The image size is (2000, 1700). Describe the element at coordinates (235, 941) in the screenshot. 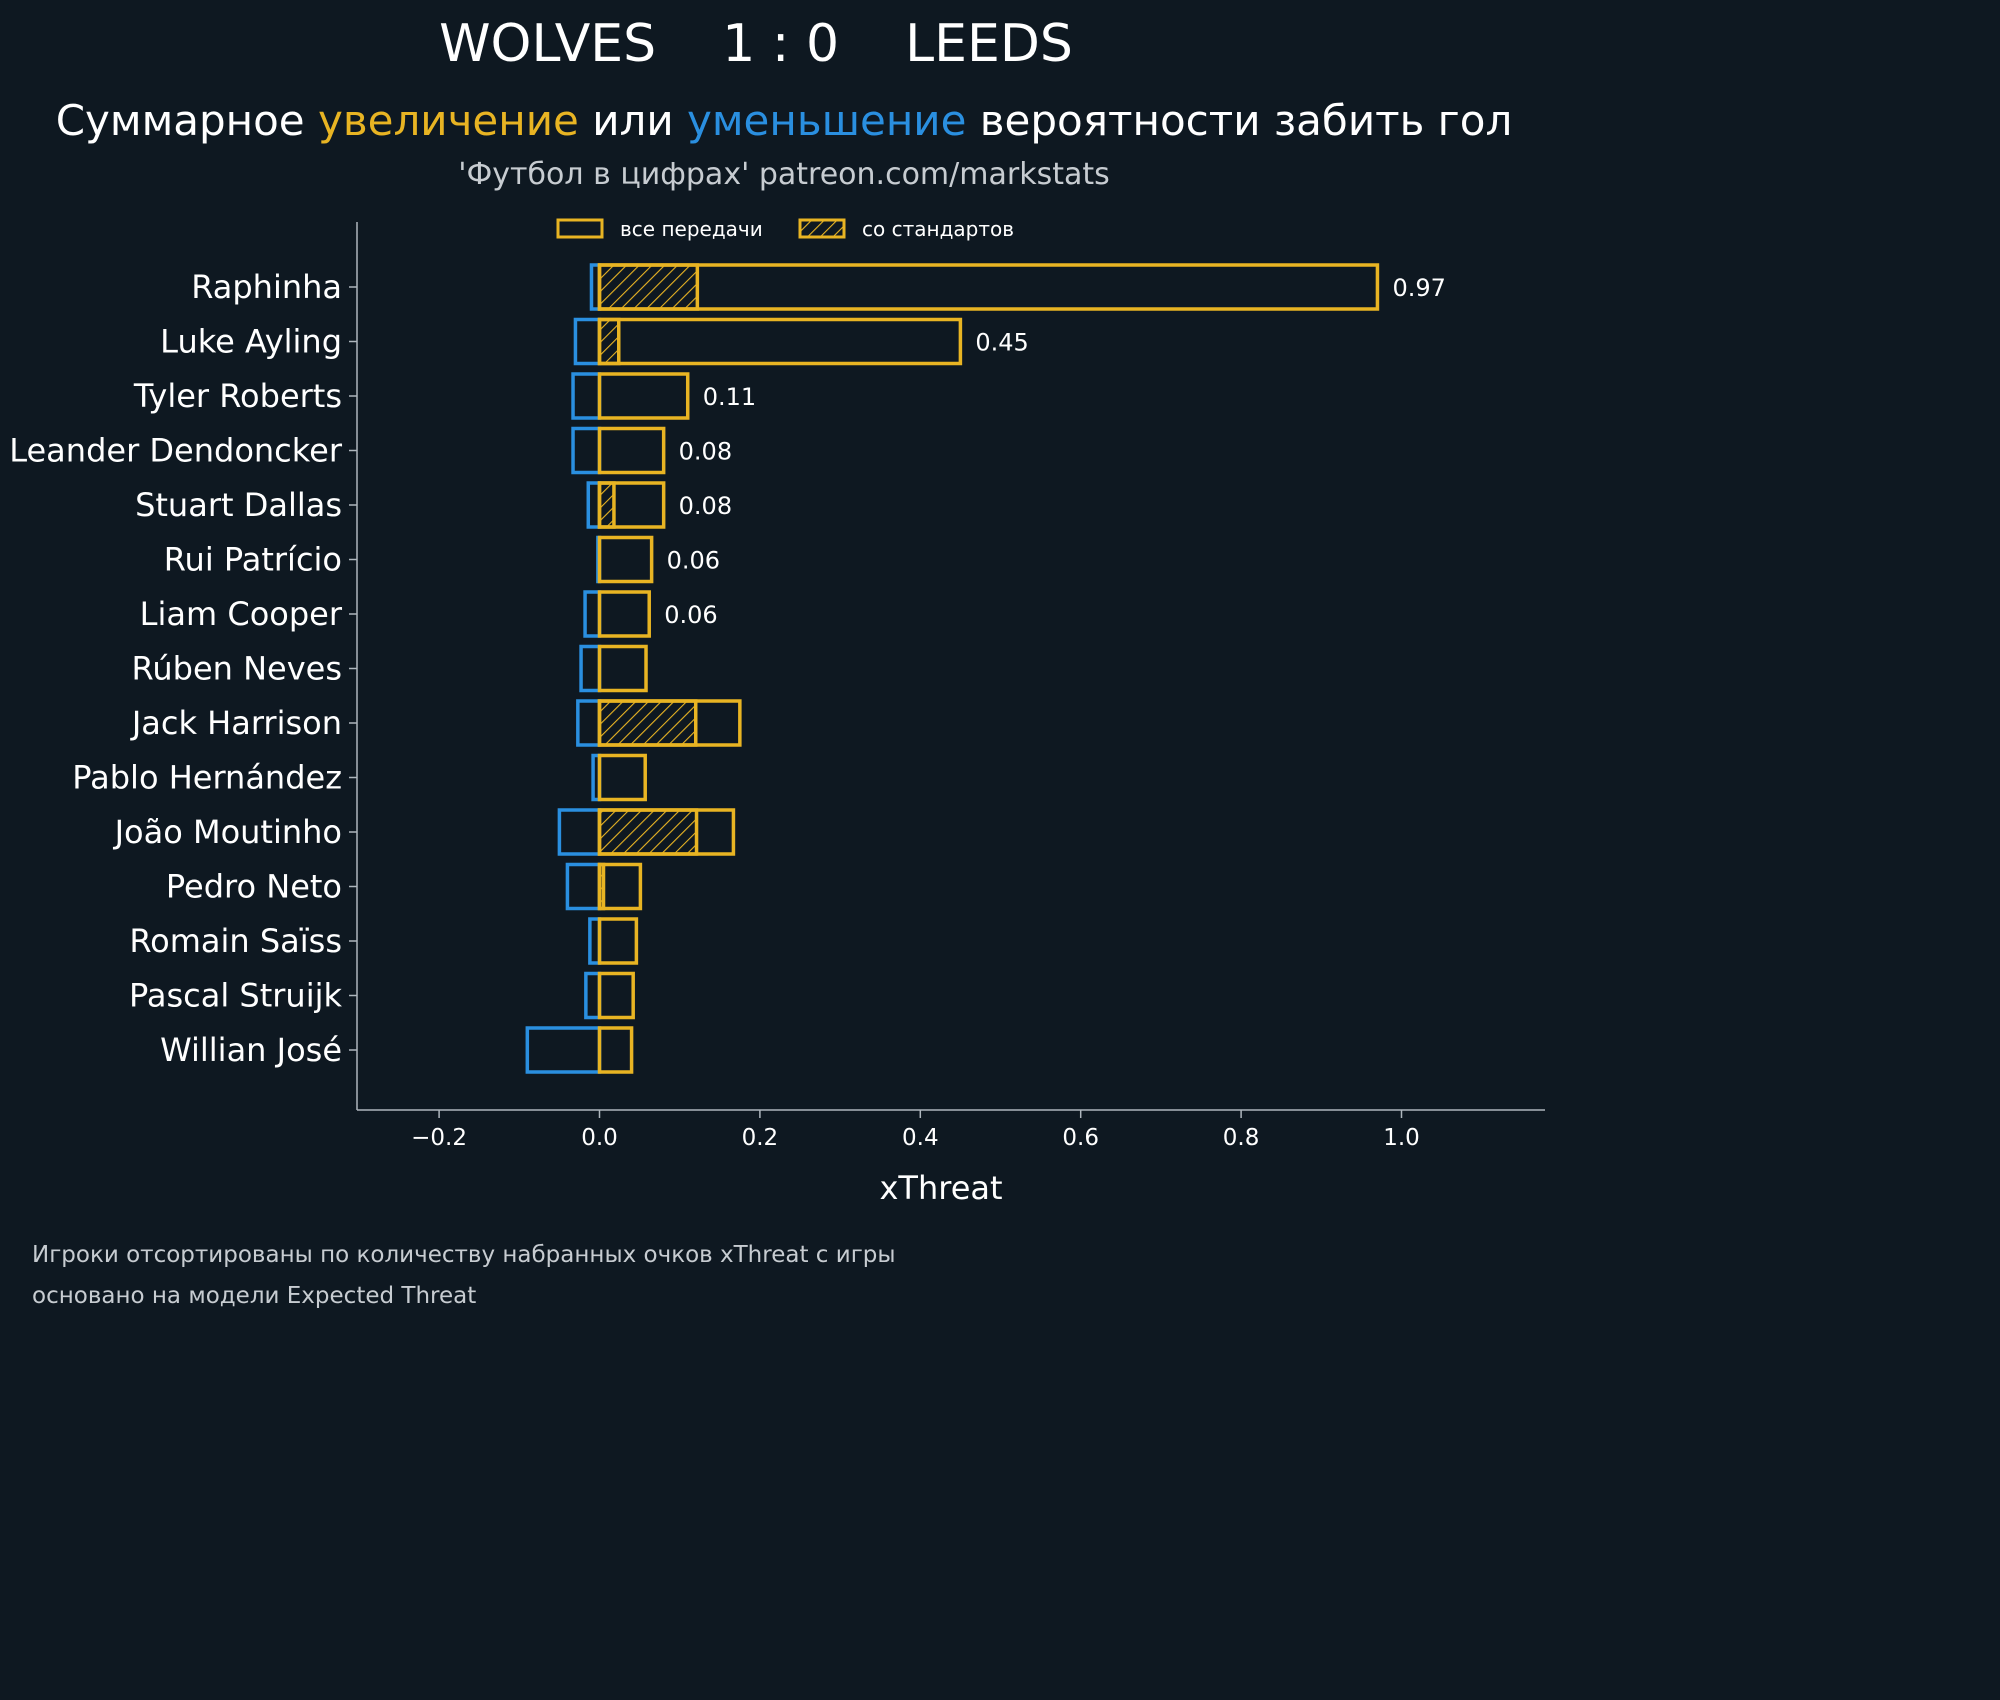

I see `player-name-label: Romain Saïss` at that location.